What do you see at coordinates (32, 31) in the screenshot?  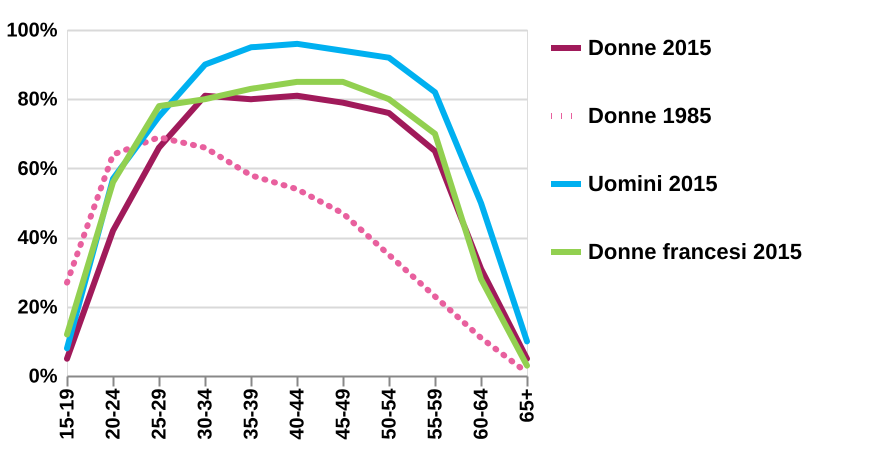 I see `y-tick-label: 100%` at bounding box center [32, 31].